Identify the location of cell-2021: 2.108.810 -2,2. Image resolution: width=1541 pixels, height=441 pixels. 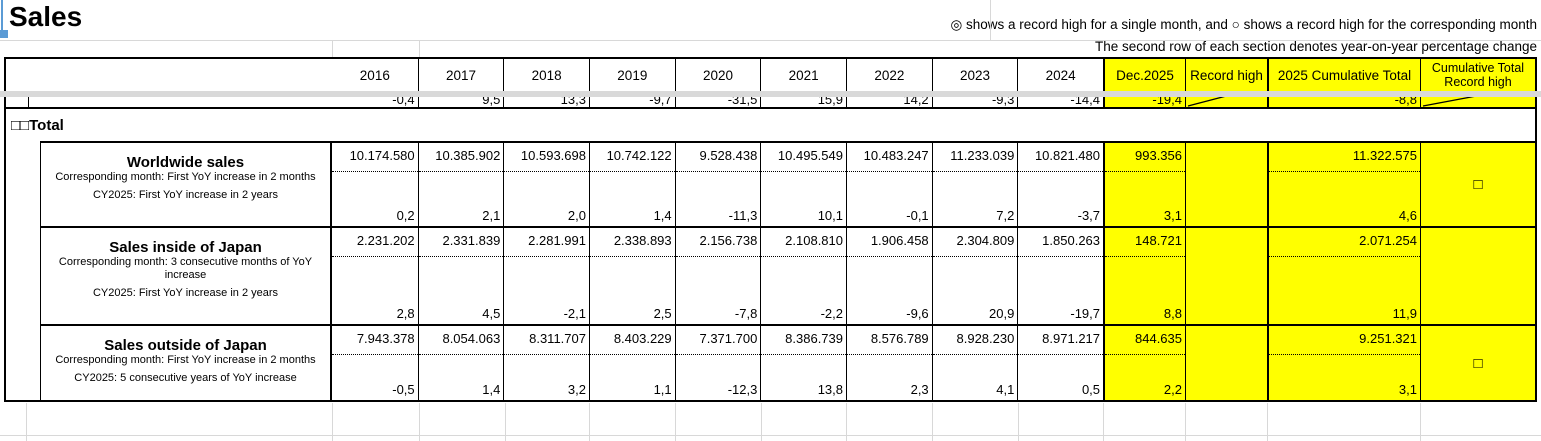
(803, 276).